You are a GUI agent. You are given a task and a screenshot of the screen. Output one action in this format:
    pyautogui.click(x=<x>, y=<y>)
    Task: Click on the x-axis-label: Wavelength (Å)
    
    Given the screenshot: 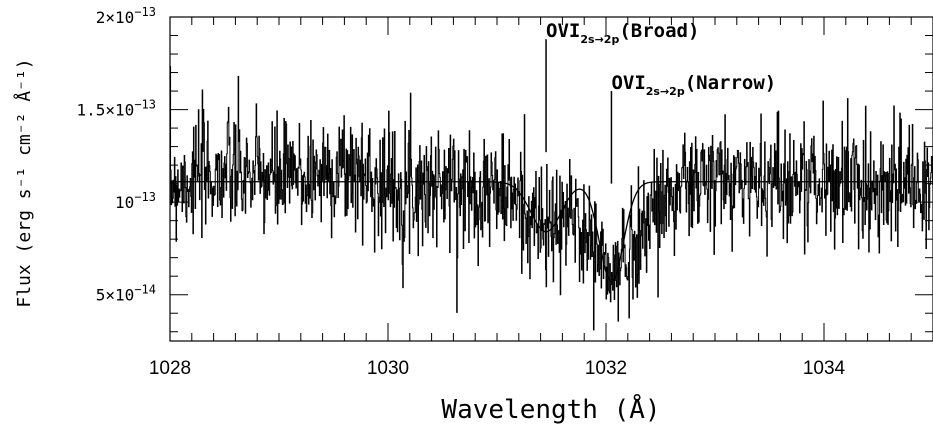 What is the action you would take?
    pyautogui.click(x=550, y=409)
    